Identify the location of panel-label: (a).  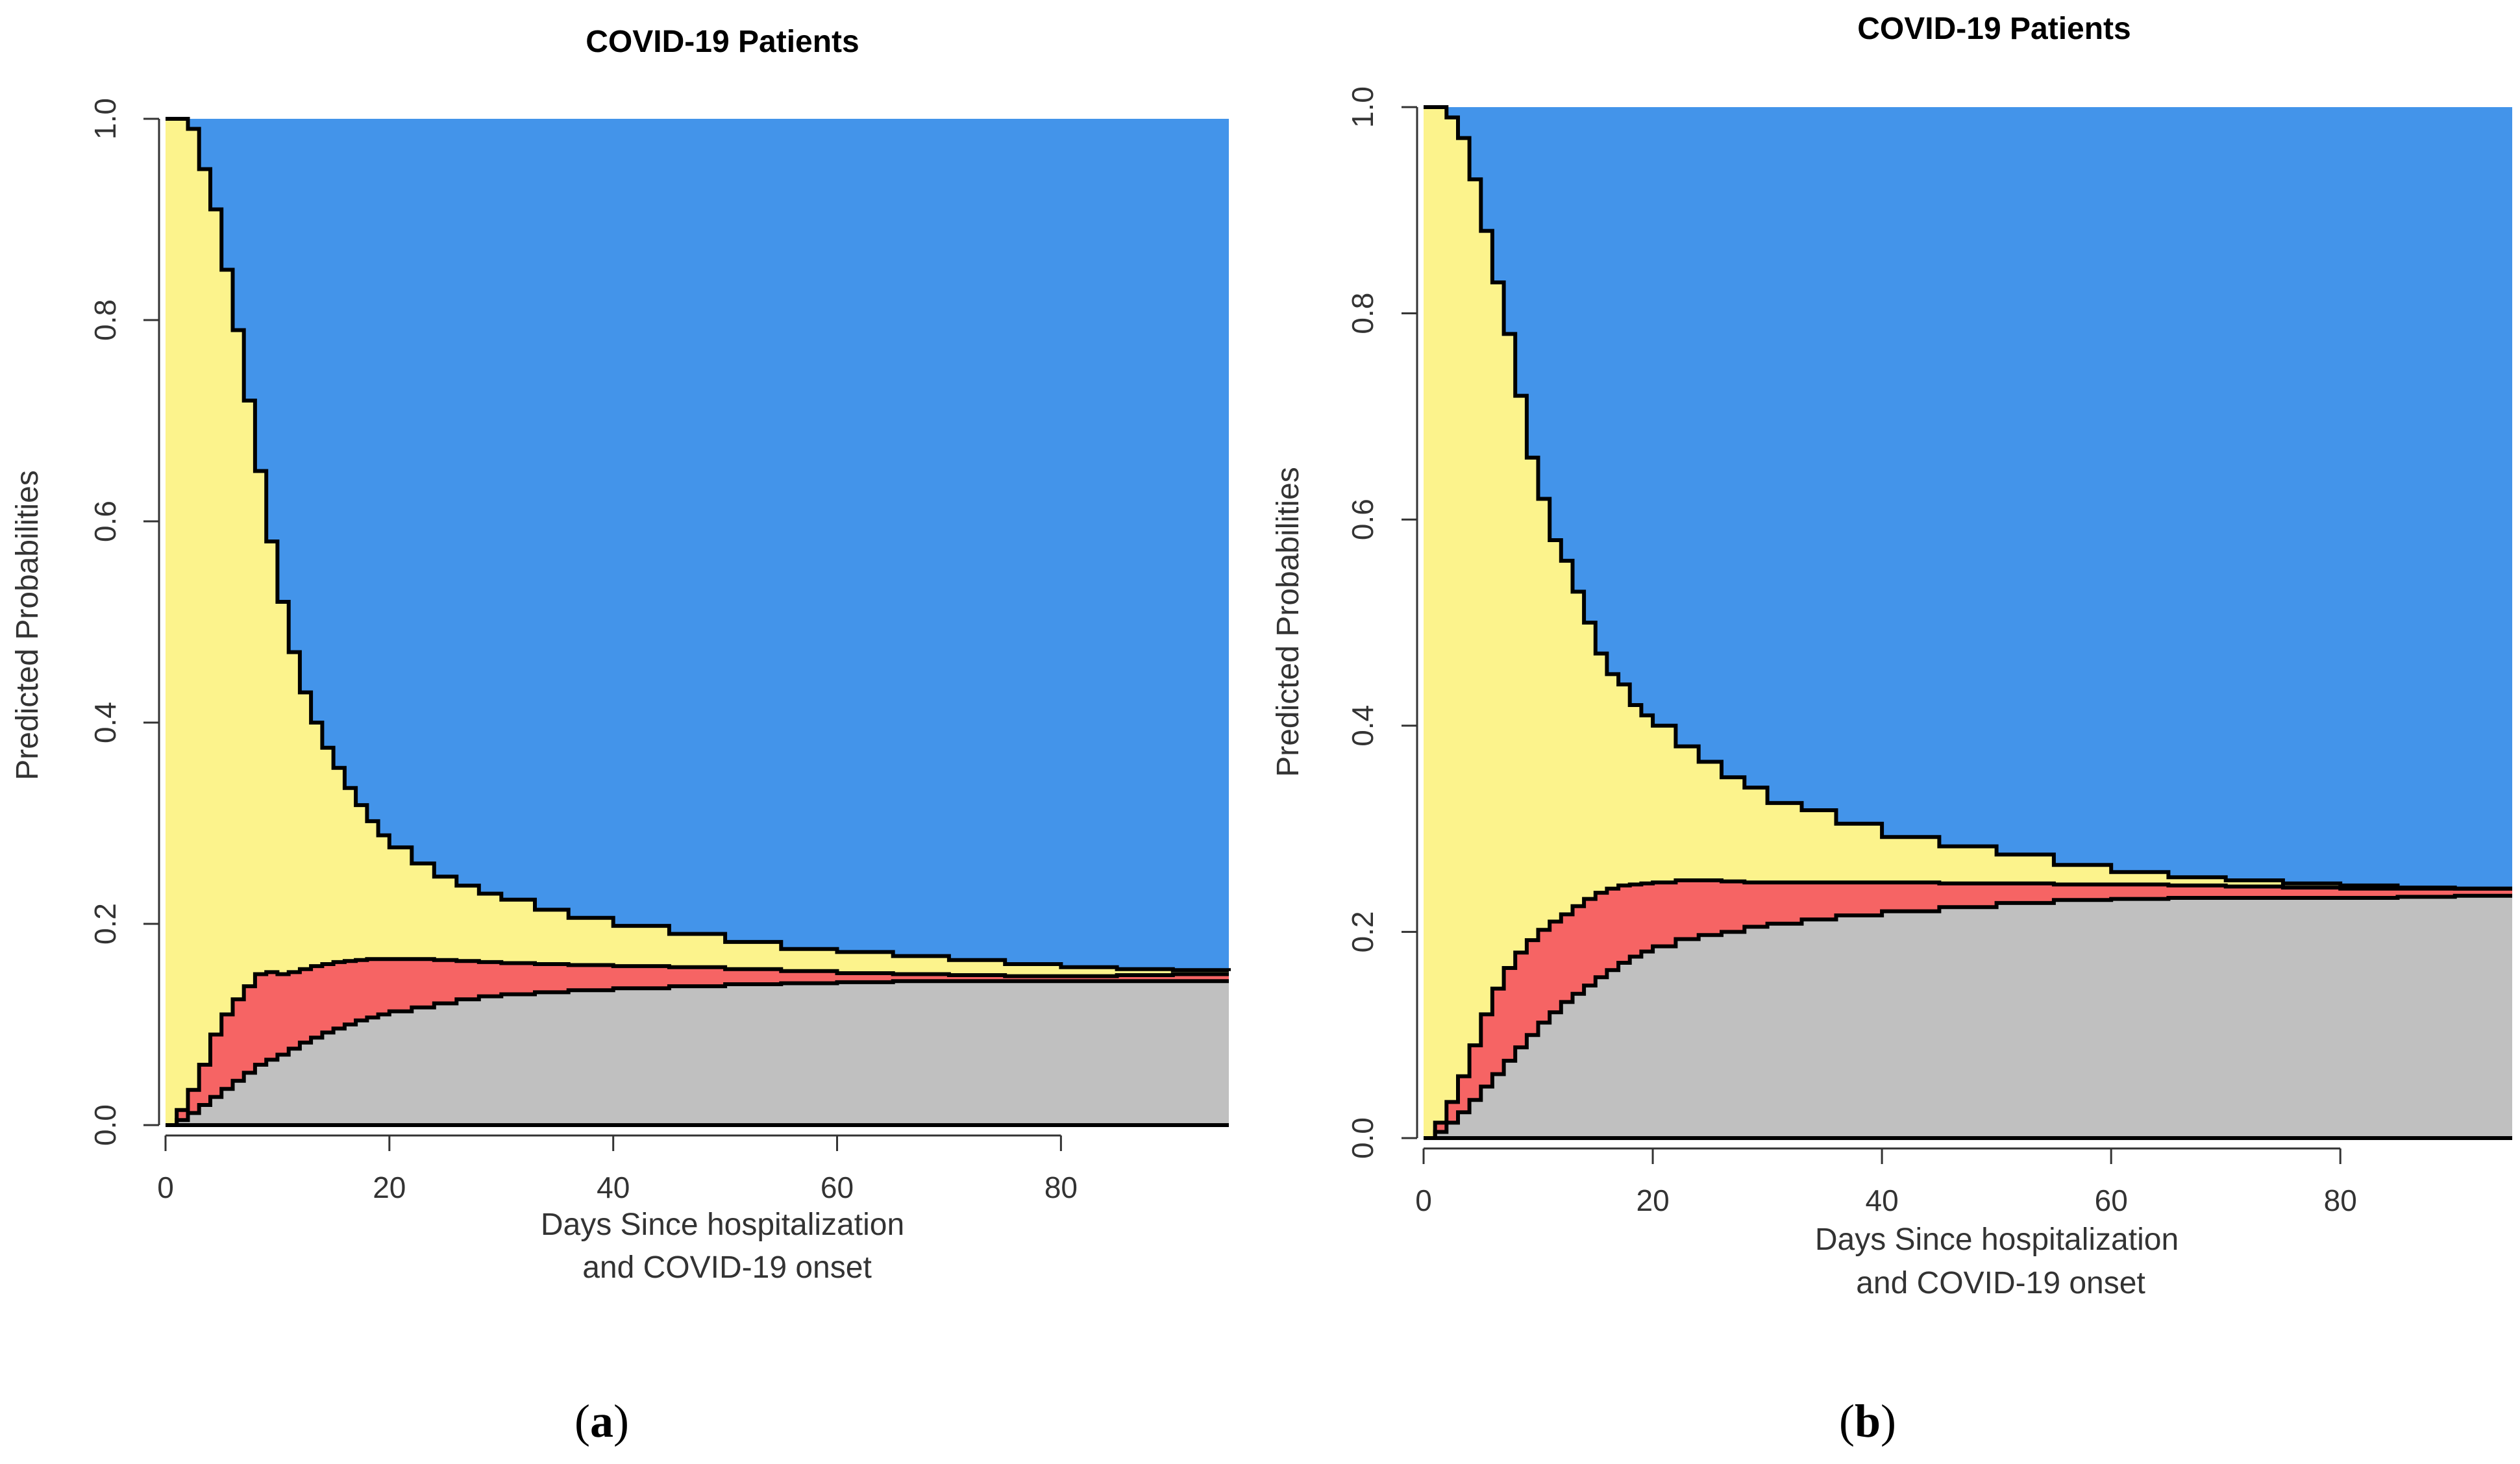
(601, 1421).